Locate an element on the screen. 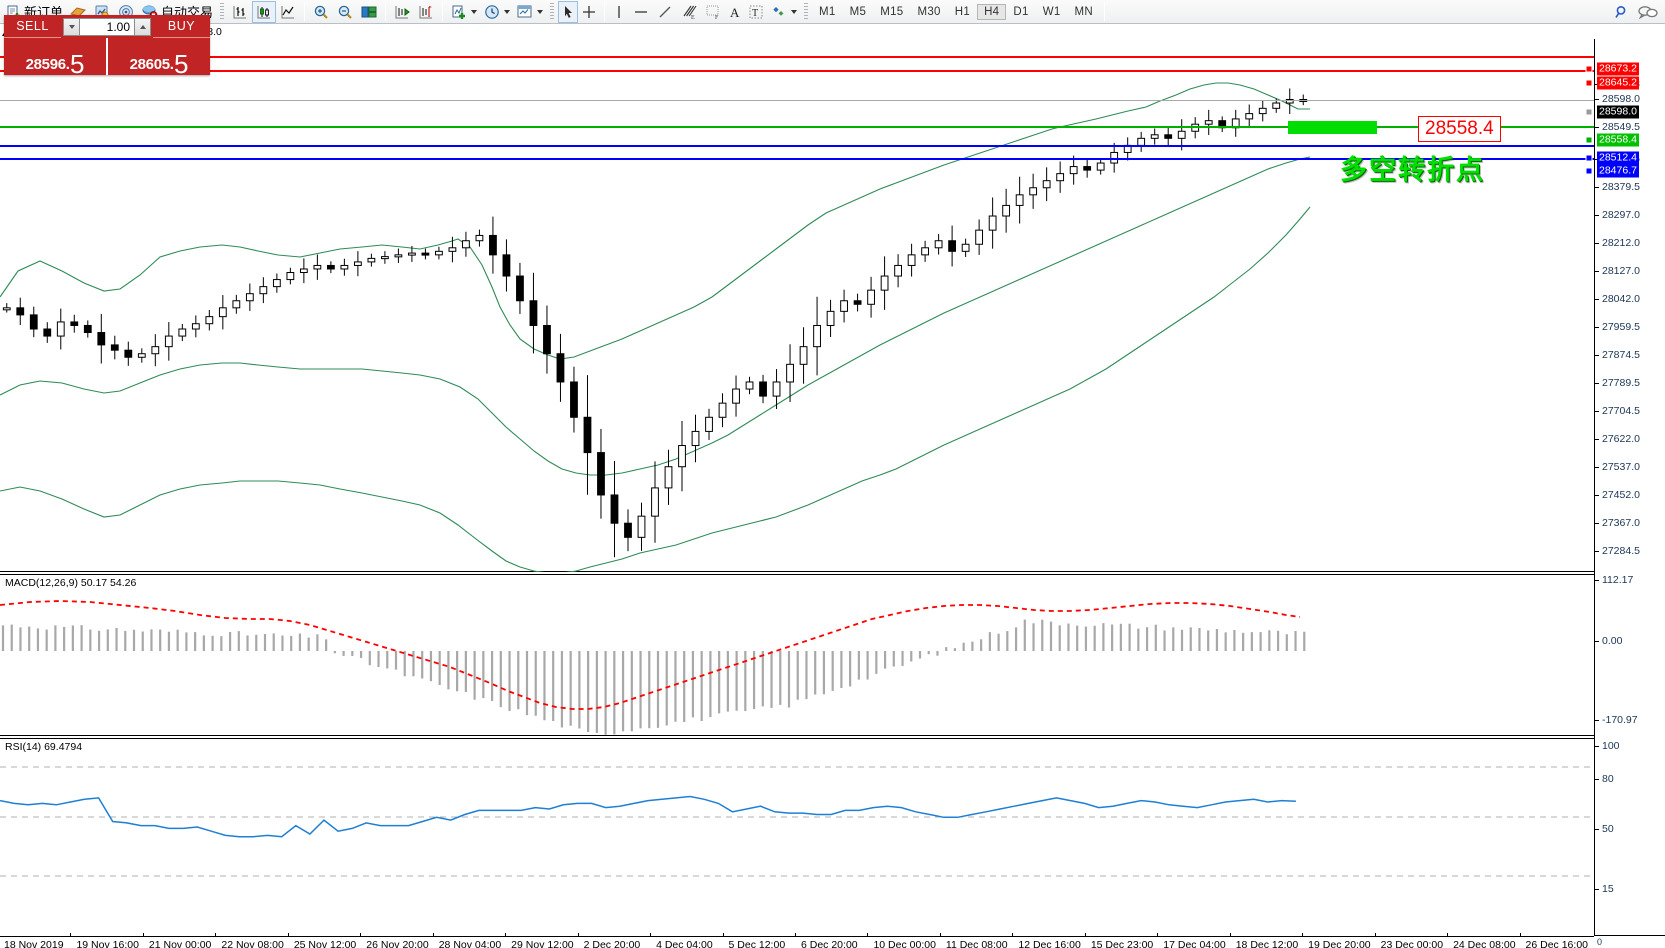 The image size is (1665, 948). period-button is located at coordinates (496, 12).